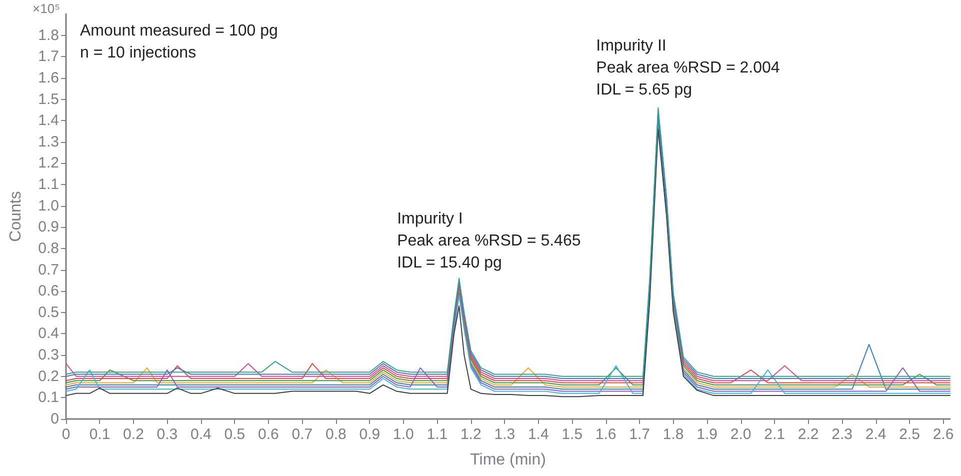  What do you see at coordinates (48, 312) in the screenshot?
I see `y-tick-label: 0.5` at bounding box center [48, 312].